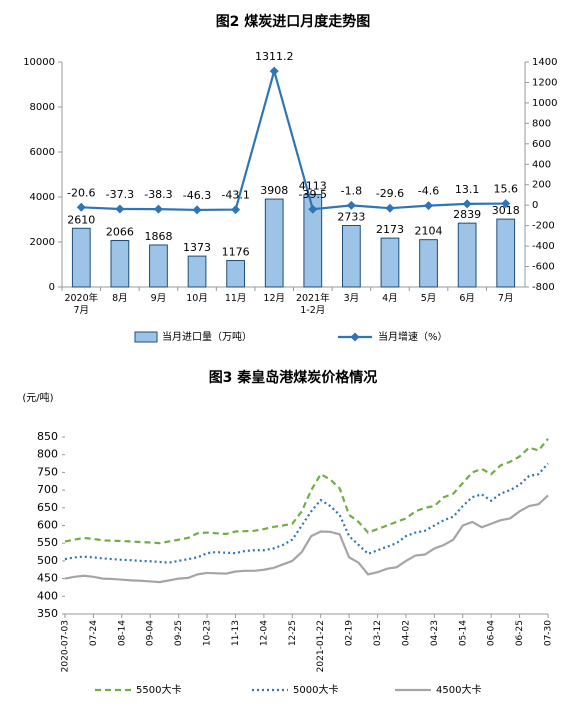 The height and width of the screenshot is (710, 586). What do you see at coordinates (236, 633) in the screenshot?
I see `x-tick-label: 11-13` at bounding box center [236, 633].